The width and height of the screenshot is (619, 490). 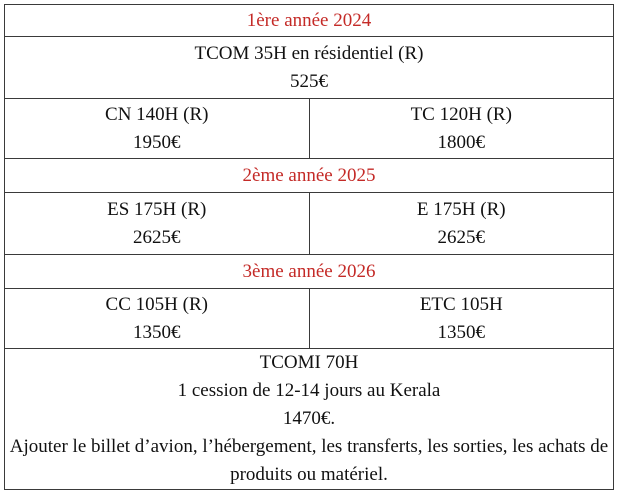 I want to click on cell-line: 525€, so click(x=309, y=81).